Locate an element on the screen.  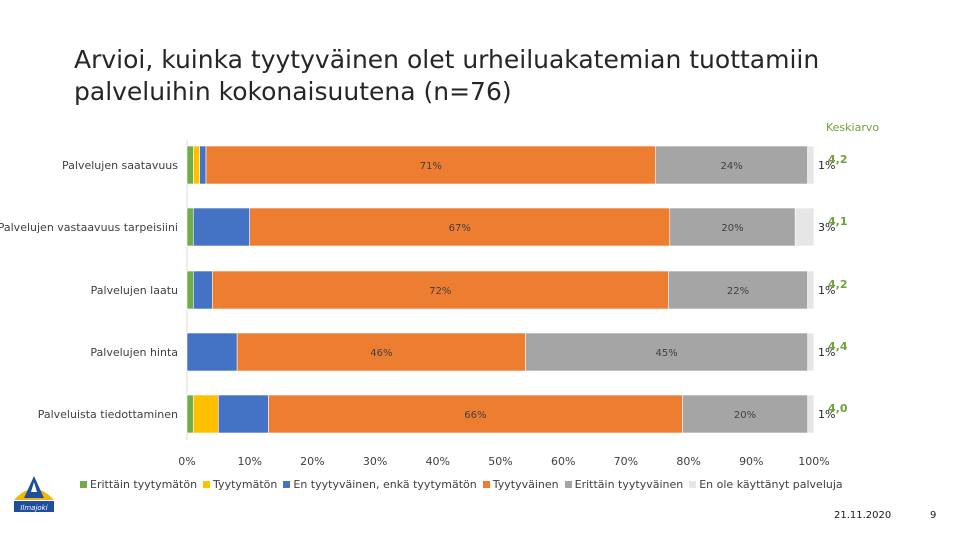
legend-item-neutral: En tyytyväinen, enkä tyytymätön is located at coordinates (380, 484).